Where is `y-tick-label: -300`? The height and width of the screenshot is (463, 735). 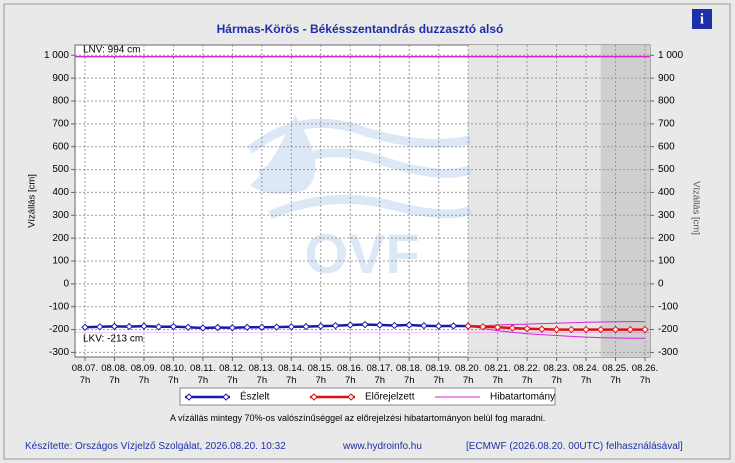 y-tick-label: -300 is located at coordinates (59, 352).